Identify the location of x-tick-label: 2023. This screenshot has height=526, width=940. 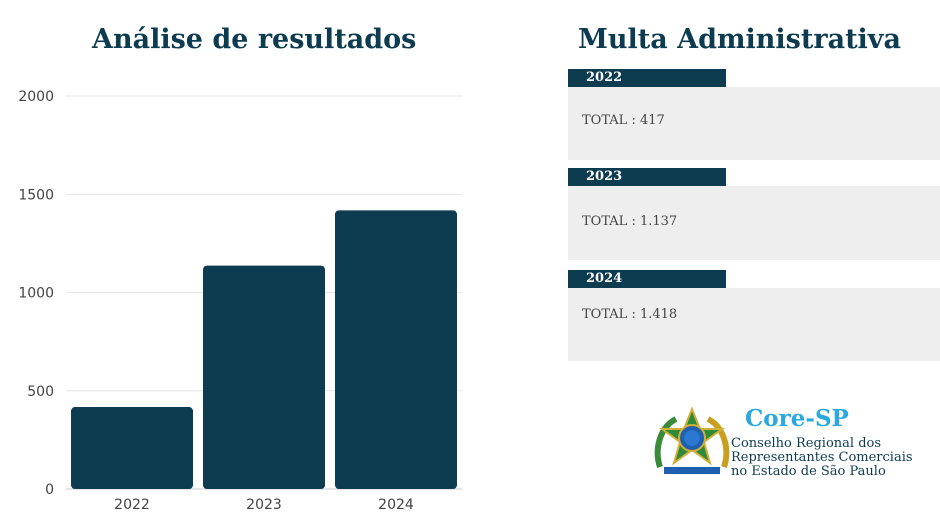
(264, 505).